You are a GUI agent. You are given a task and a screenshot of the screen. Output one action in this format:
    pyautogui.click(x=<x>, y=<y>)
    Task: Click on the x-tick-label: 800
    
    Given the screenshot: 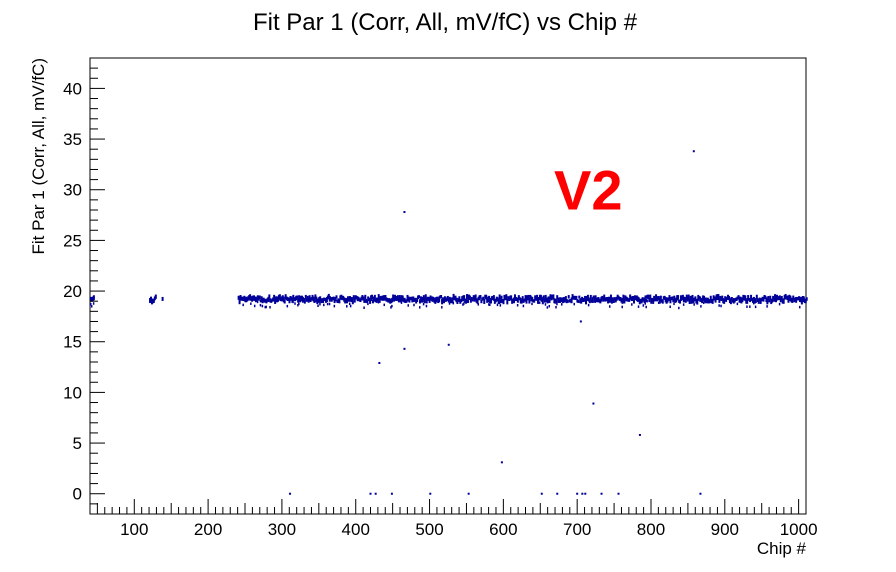 What is the action you would take?
    pyautogui.click(x=651, y=529)
    